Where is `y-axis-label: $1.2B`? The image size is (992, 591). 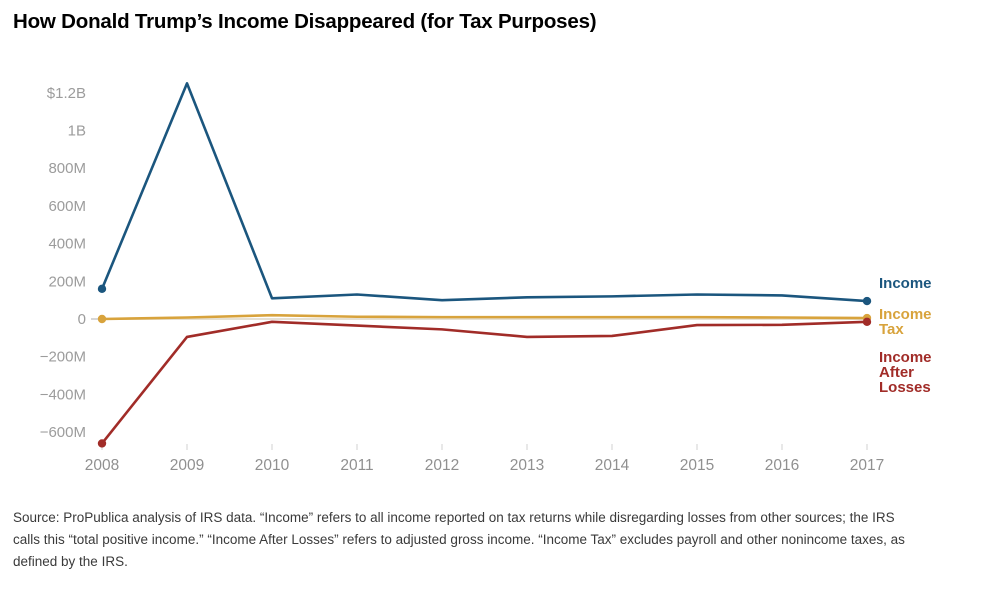 y-axis-label: $1.2B is located at coordinates (66, 93).